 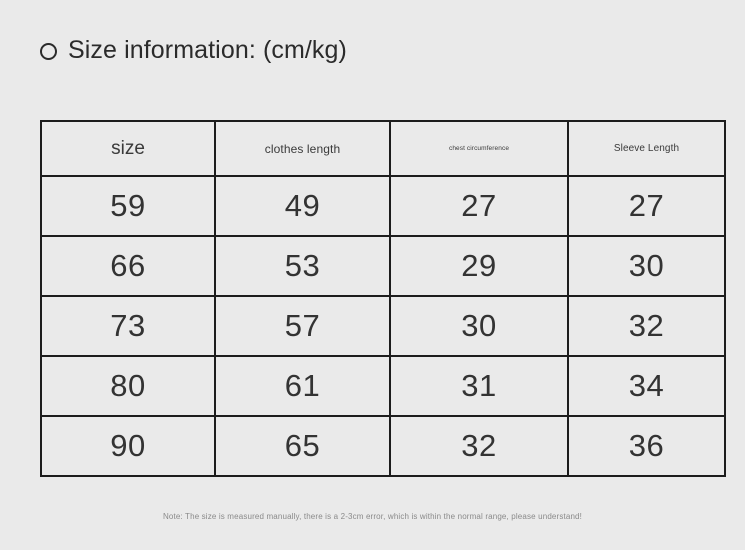 What do you see at coordinates (646, 386) in the screenshot?
I see `cell-sleeve-length: 34` at bounding box center [646, 386].